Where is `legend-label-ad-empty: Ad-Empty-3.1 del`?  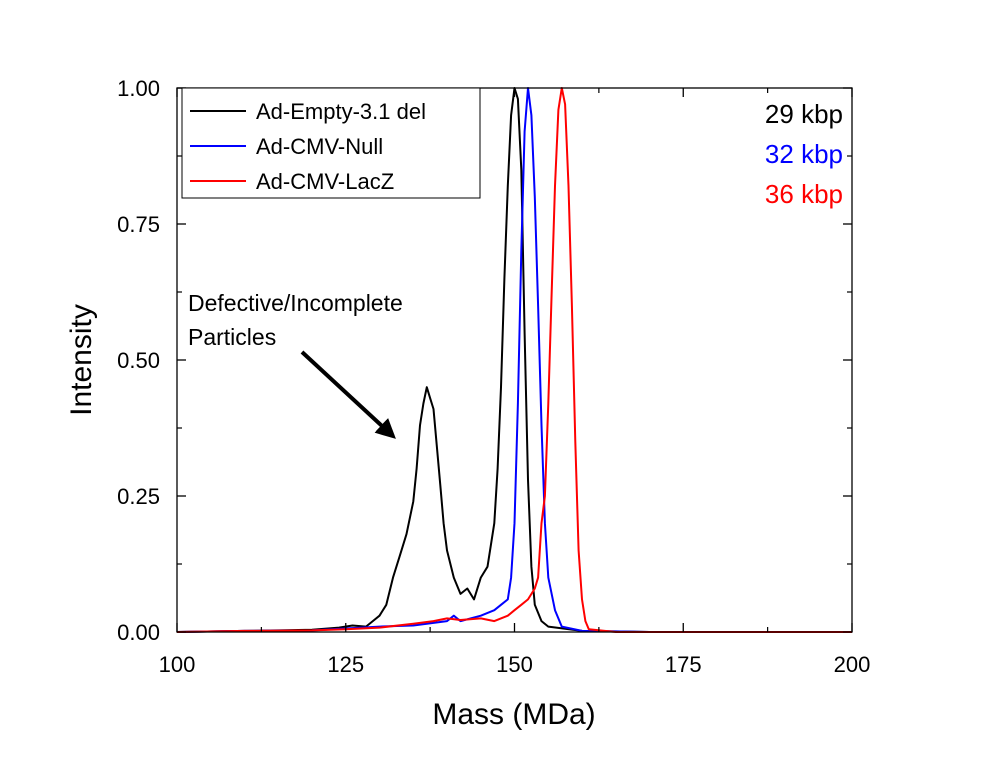
legend-label-ad-empty: Ad-Empty-3.1 del is located at coordinates (341, 111).